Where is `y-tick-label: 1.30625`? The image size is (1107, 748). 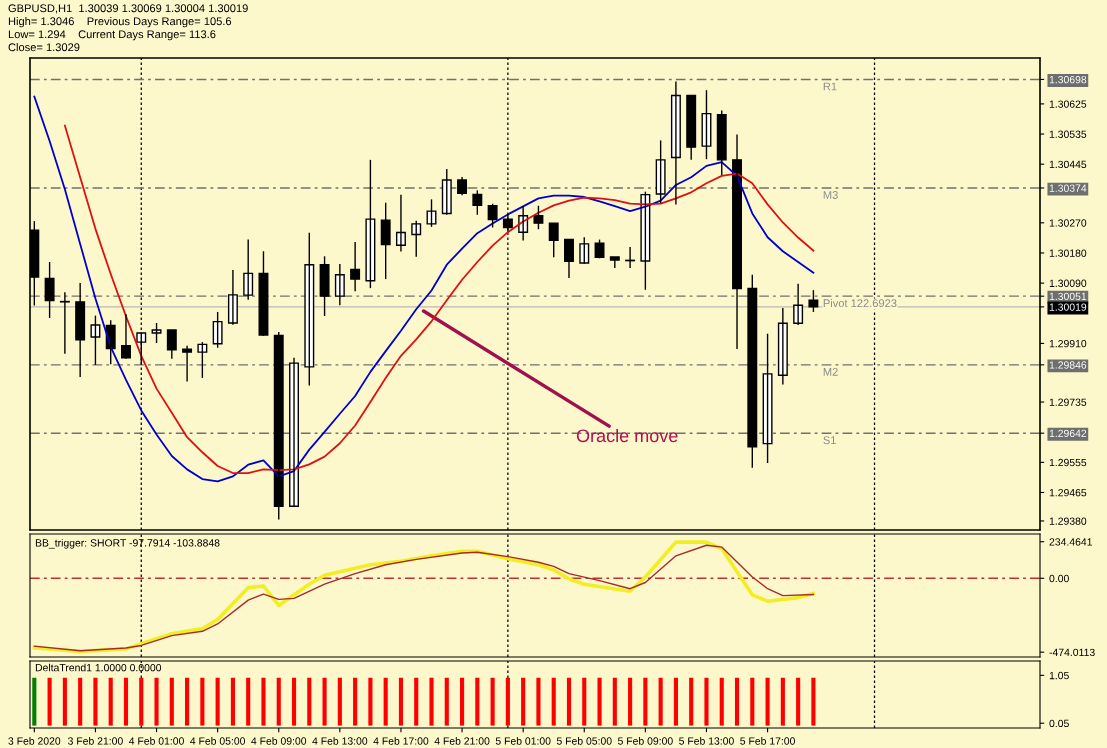 y-tick-label: 1.30625 is located at coordinates (1068, 104).